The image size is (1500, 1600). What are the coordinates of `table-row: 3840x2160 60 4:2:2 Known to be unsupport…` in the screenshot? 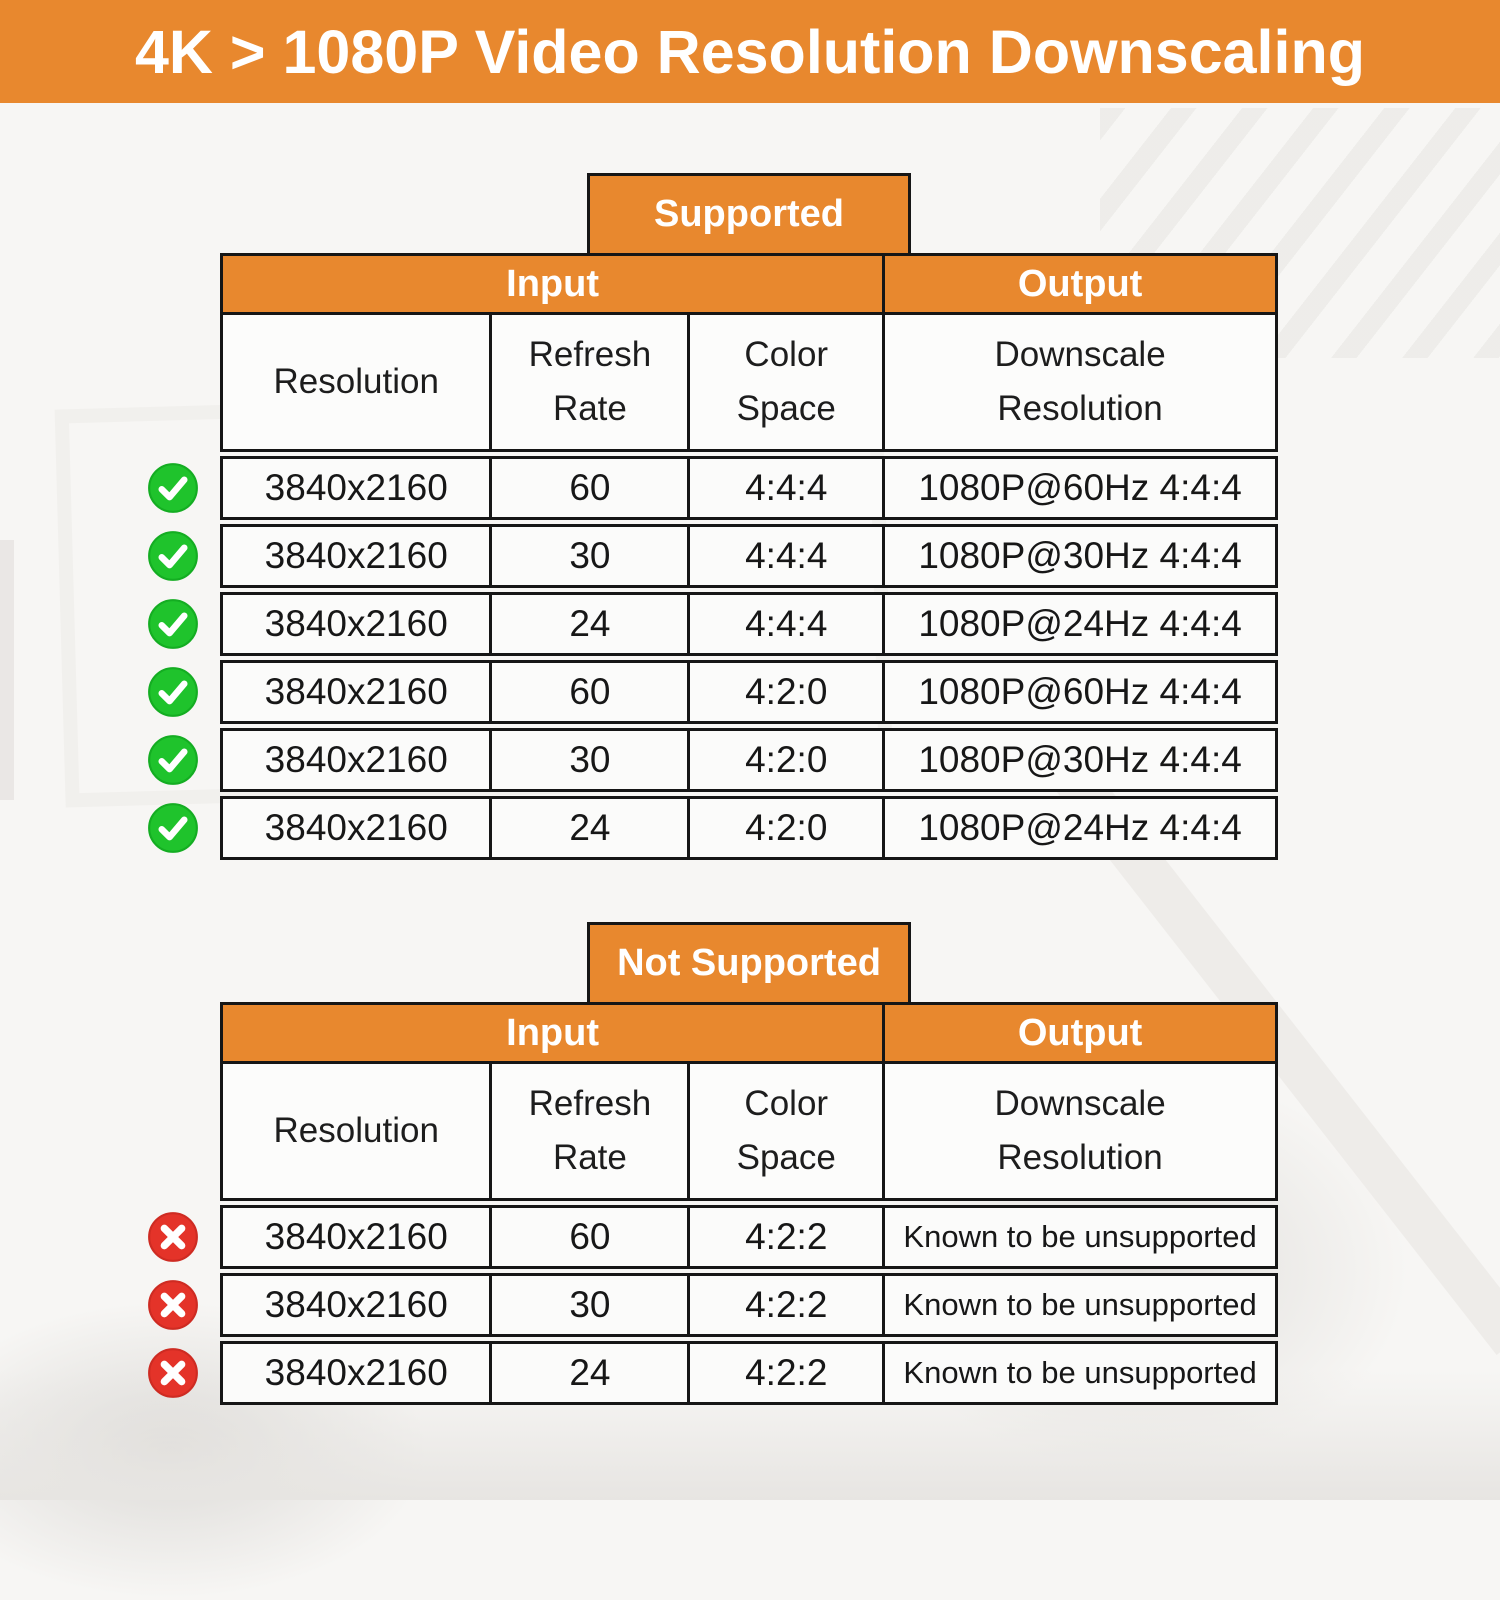 It's located at (713, 1237).